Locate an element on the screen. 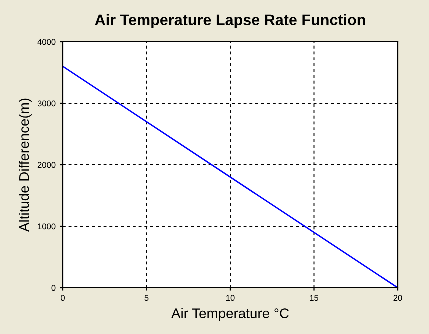 This screenshot has width=429, height=334. y-tick-label: 0 is located at coordinates (54, 288).